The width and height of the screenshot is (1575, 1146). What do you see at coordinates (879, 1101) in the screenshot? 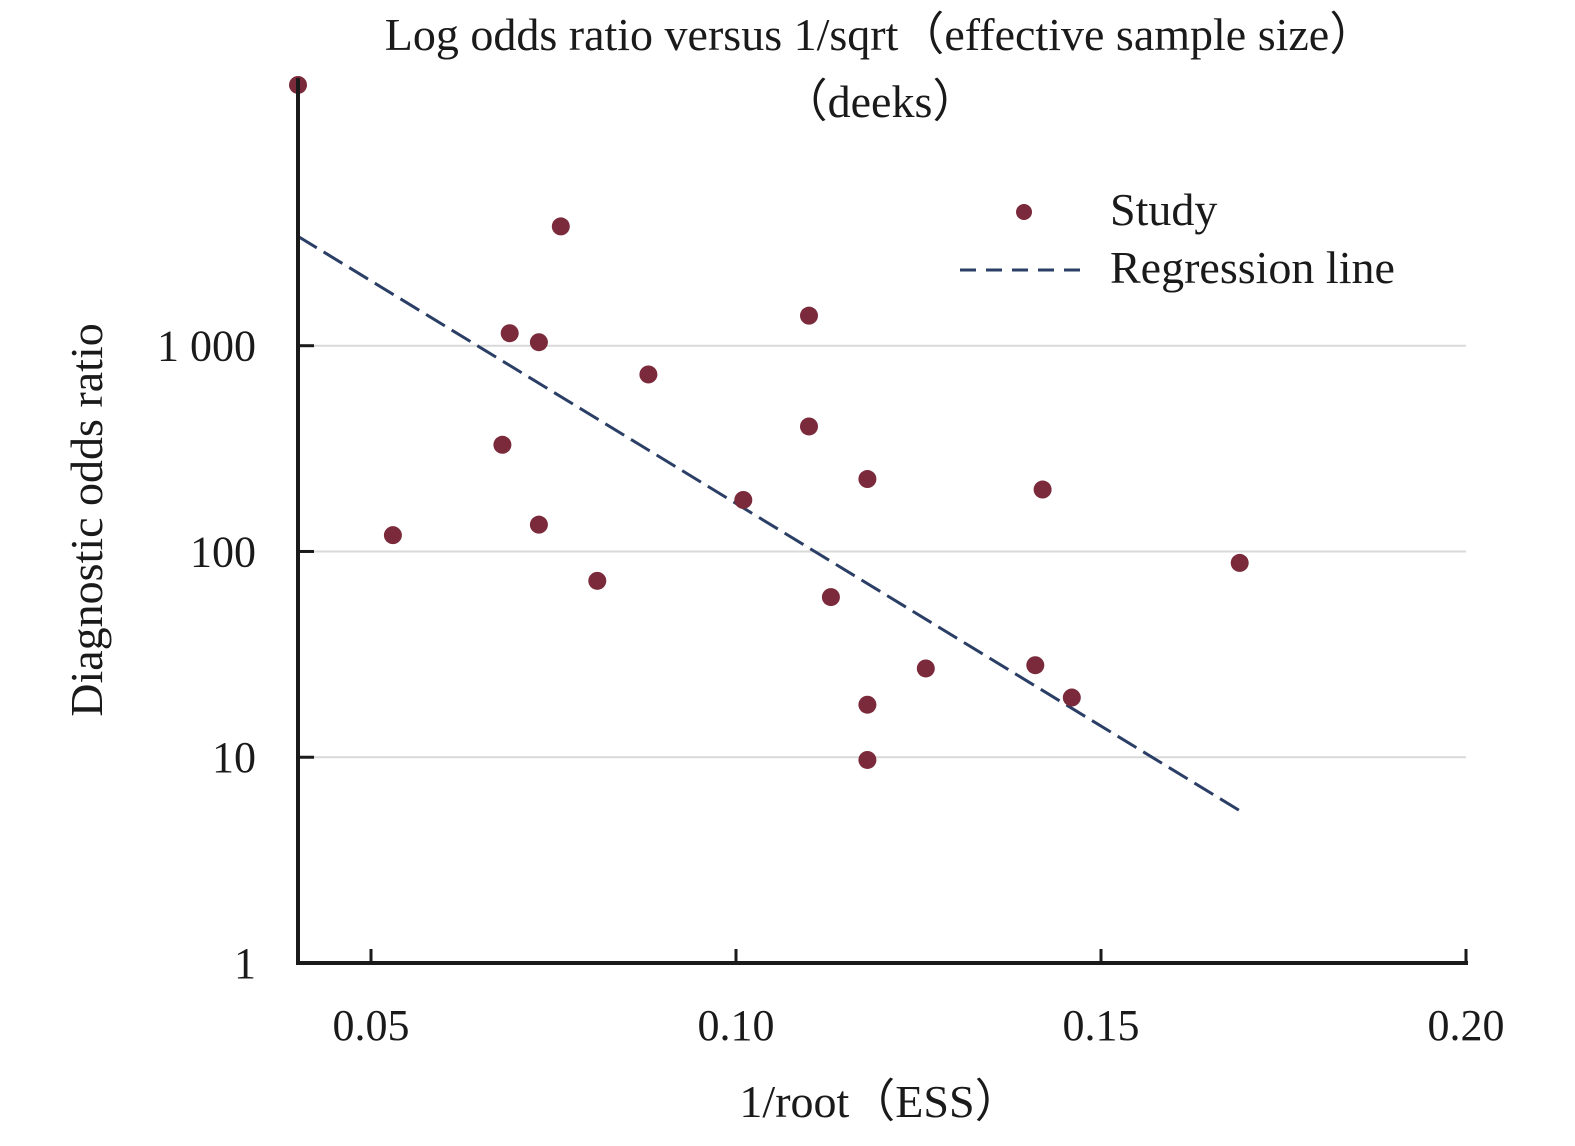
I see `x-axis-label: 1/root（ESS）` at bounding box center [879, 1101].